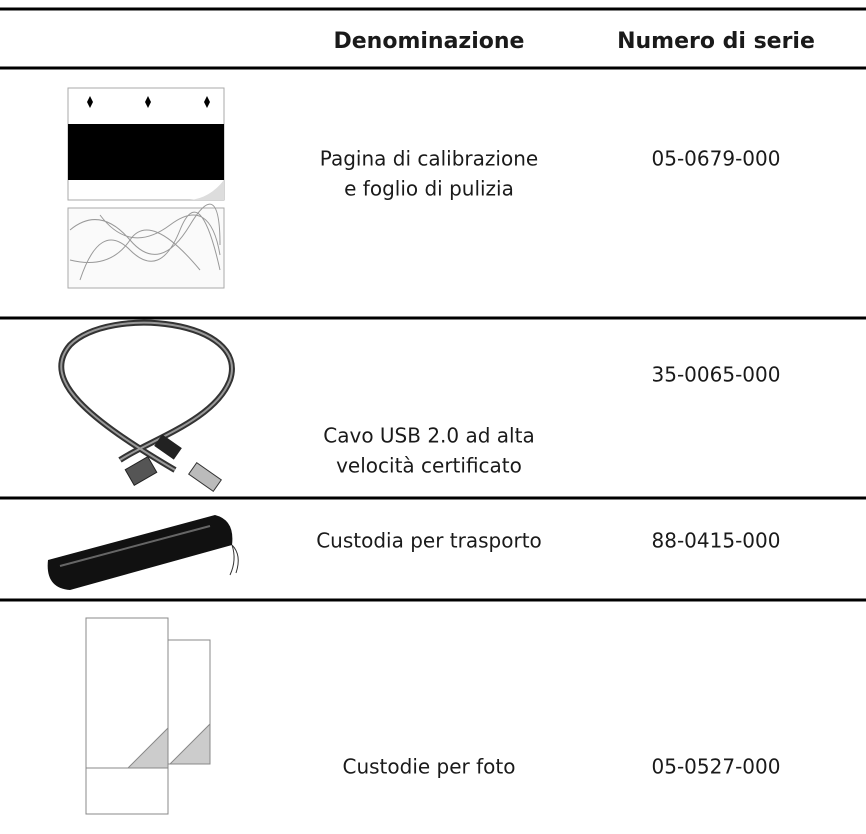 Image resolution: width=866 pixels, height=834 pixels. I want to click on photo-sleeves-image, so click(148, 716).